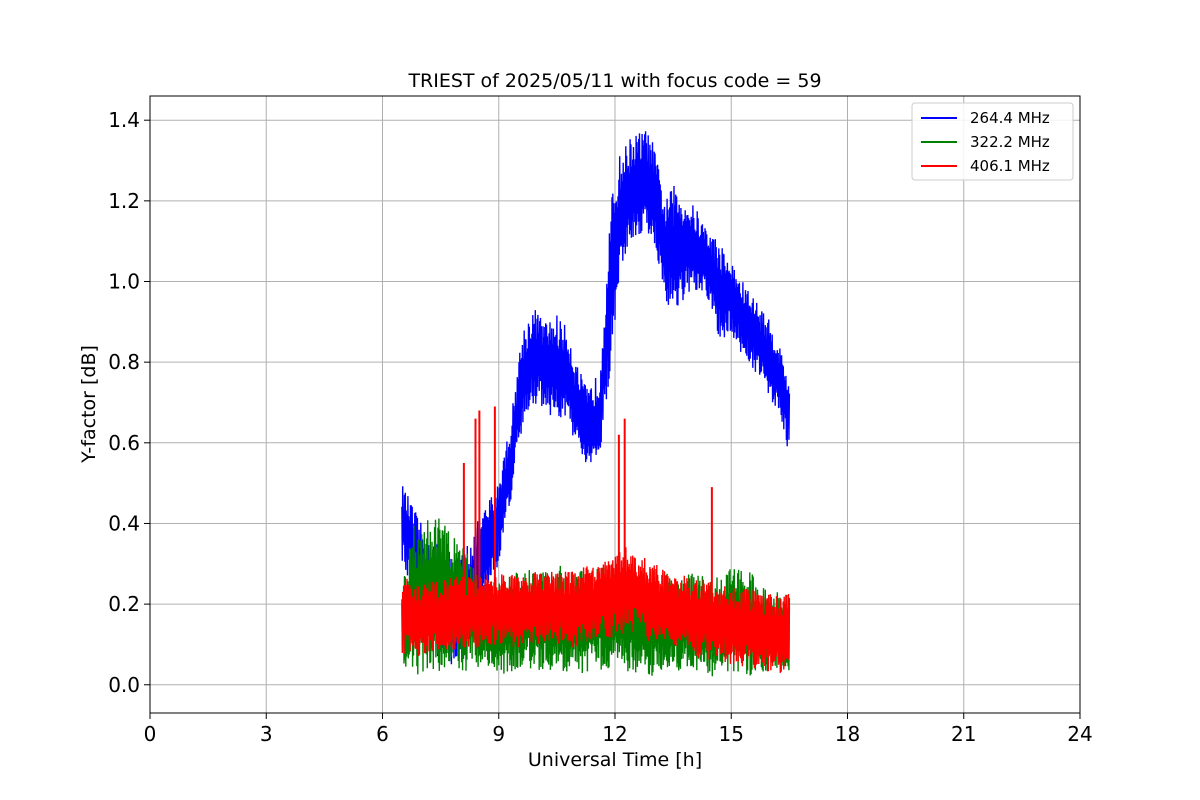 The height and width of the screenshot is (800, 1200). Describe the element at coordinates (124, 201) in the screenshot. I see `y-tick-label: 1.2` at that location.